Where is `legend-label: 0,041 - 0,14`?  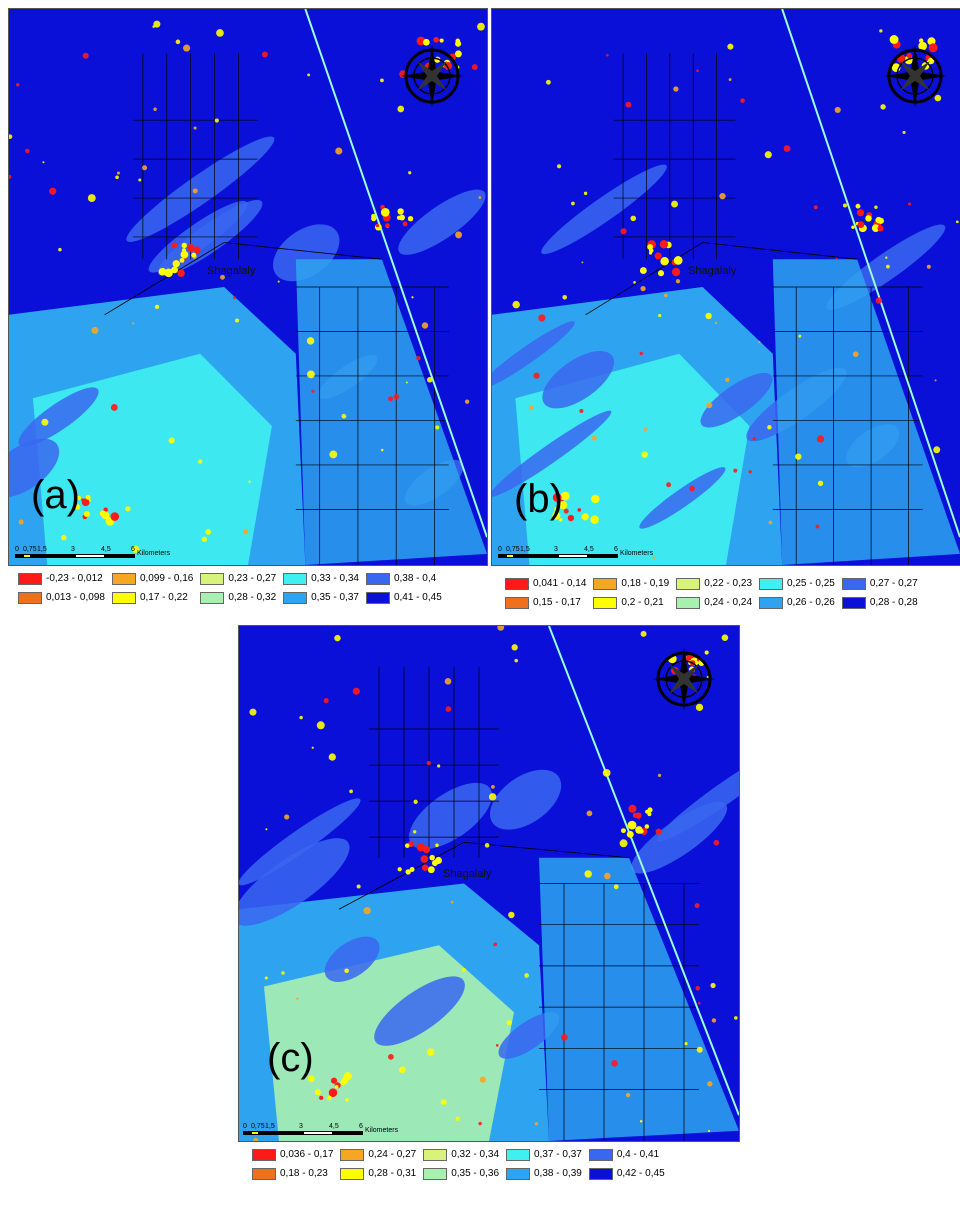 legend-label: 0,041 - 0,14 is located at coordinates (560, 583).